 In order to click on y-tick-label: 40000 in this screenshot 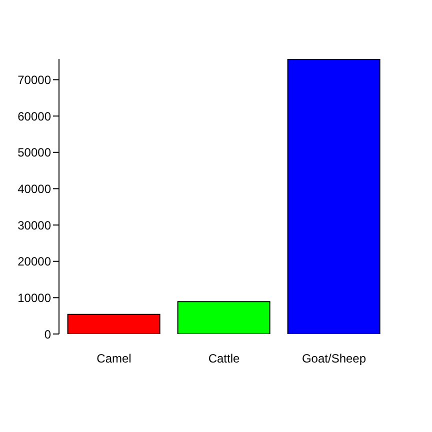, I will do `click(35, 189)`.